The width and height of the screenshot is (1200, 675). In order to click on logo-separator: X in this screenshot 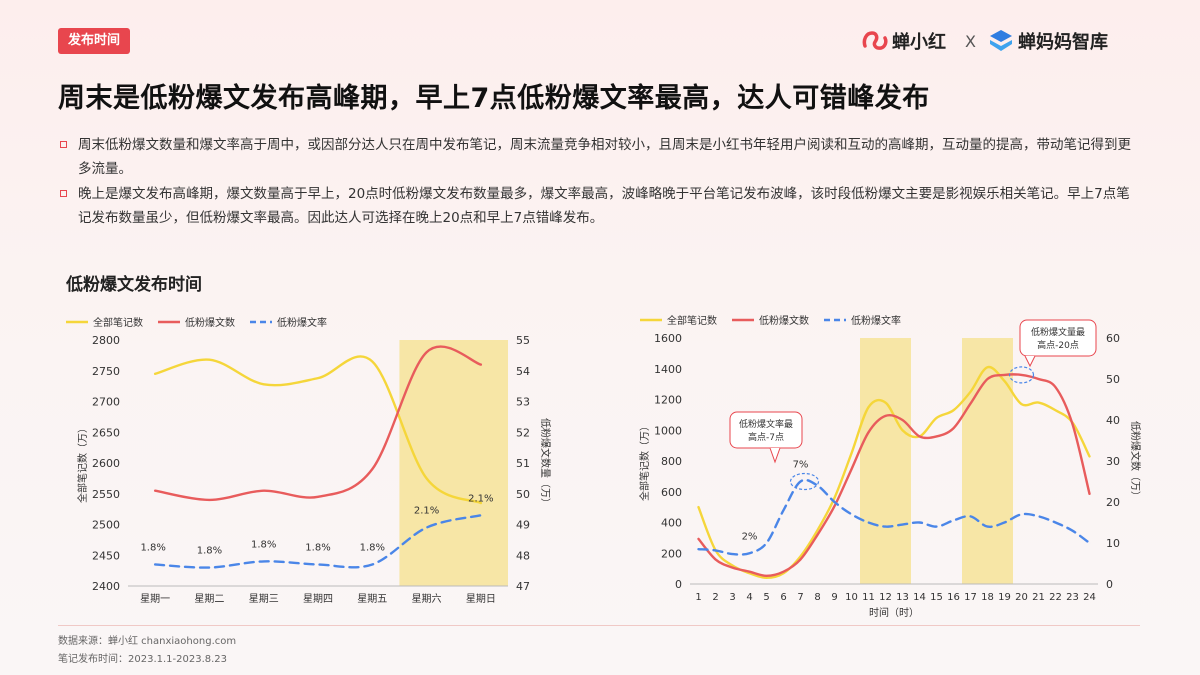, I will do `click(970, 41)`.